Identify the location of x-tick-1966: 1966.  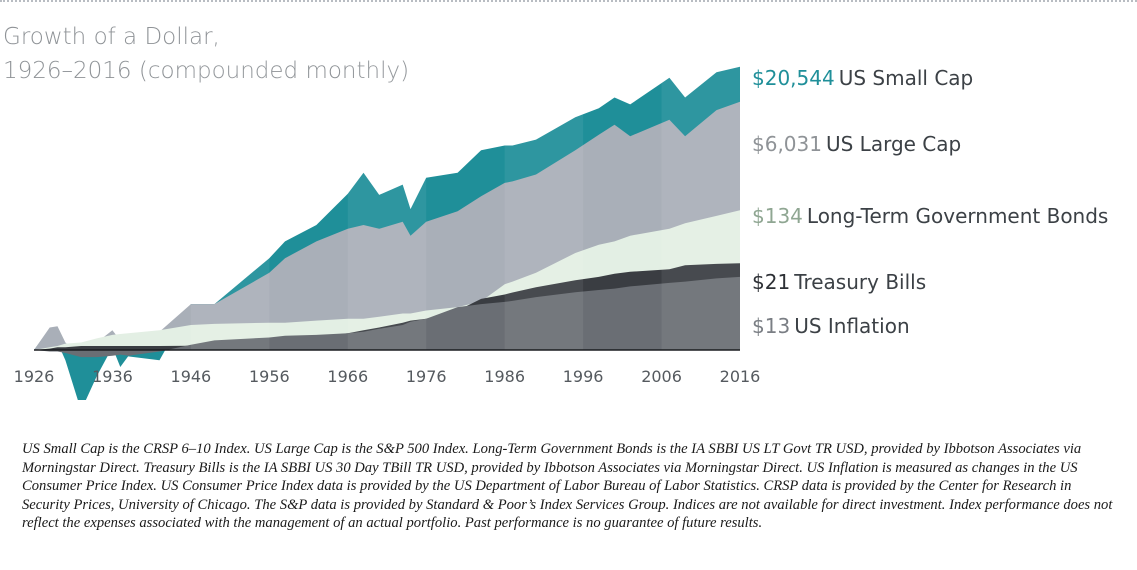
(347, 376).